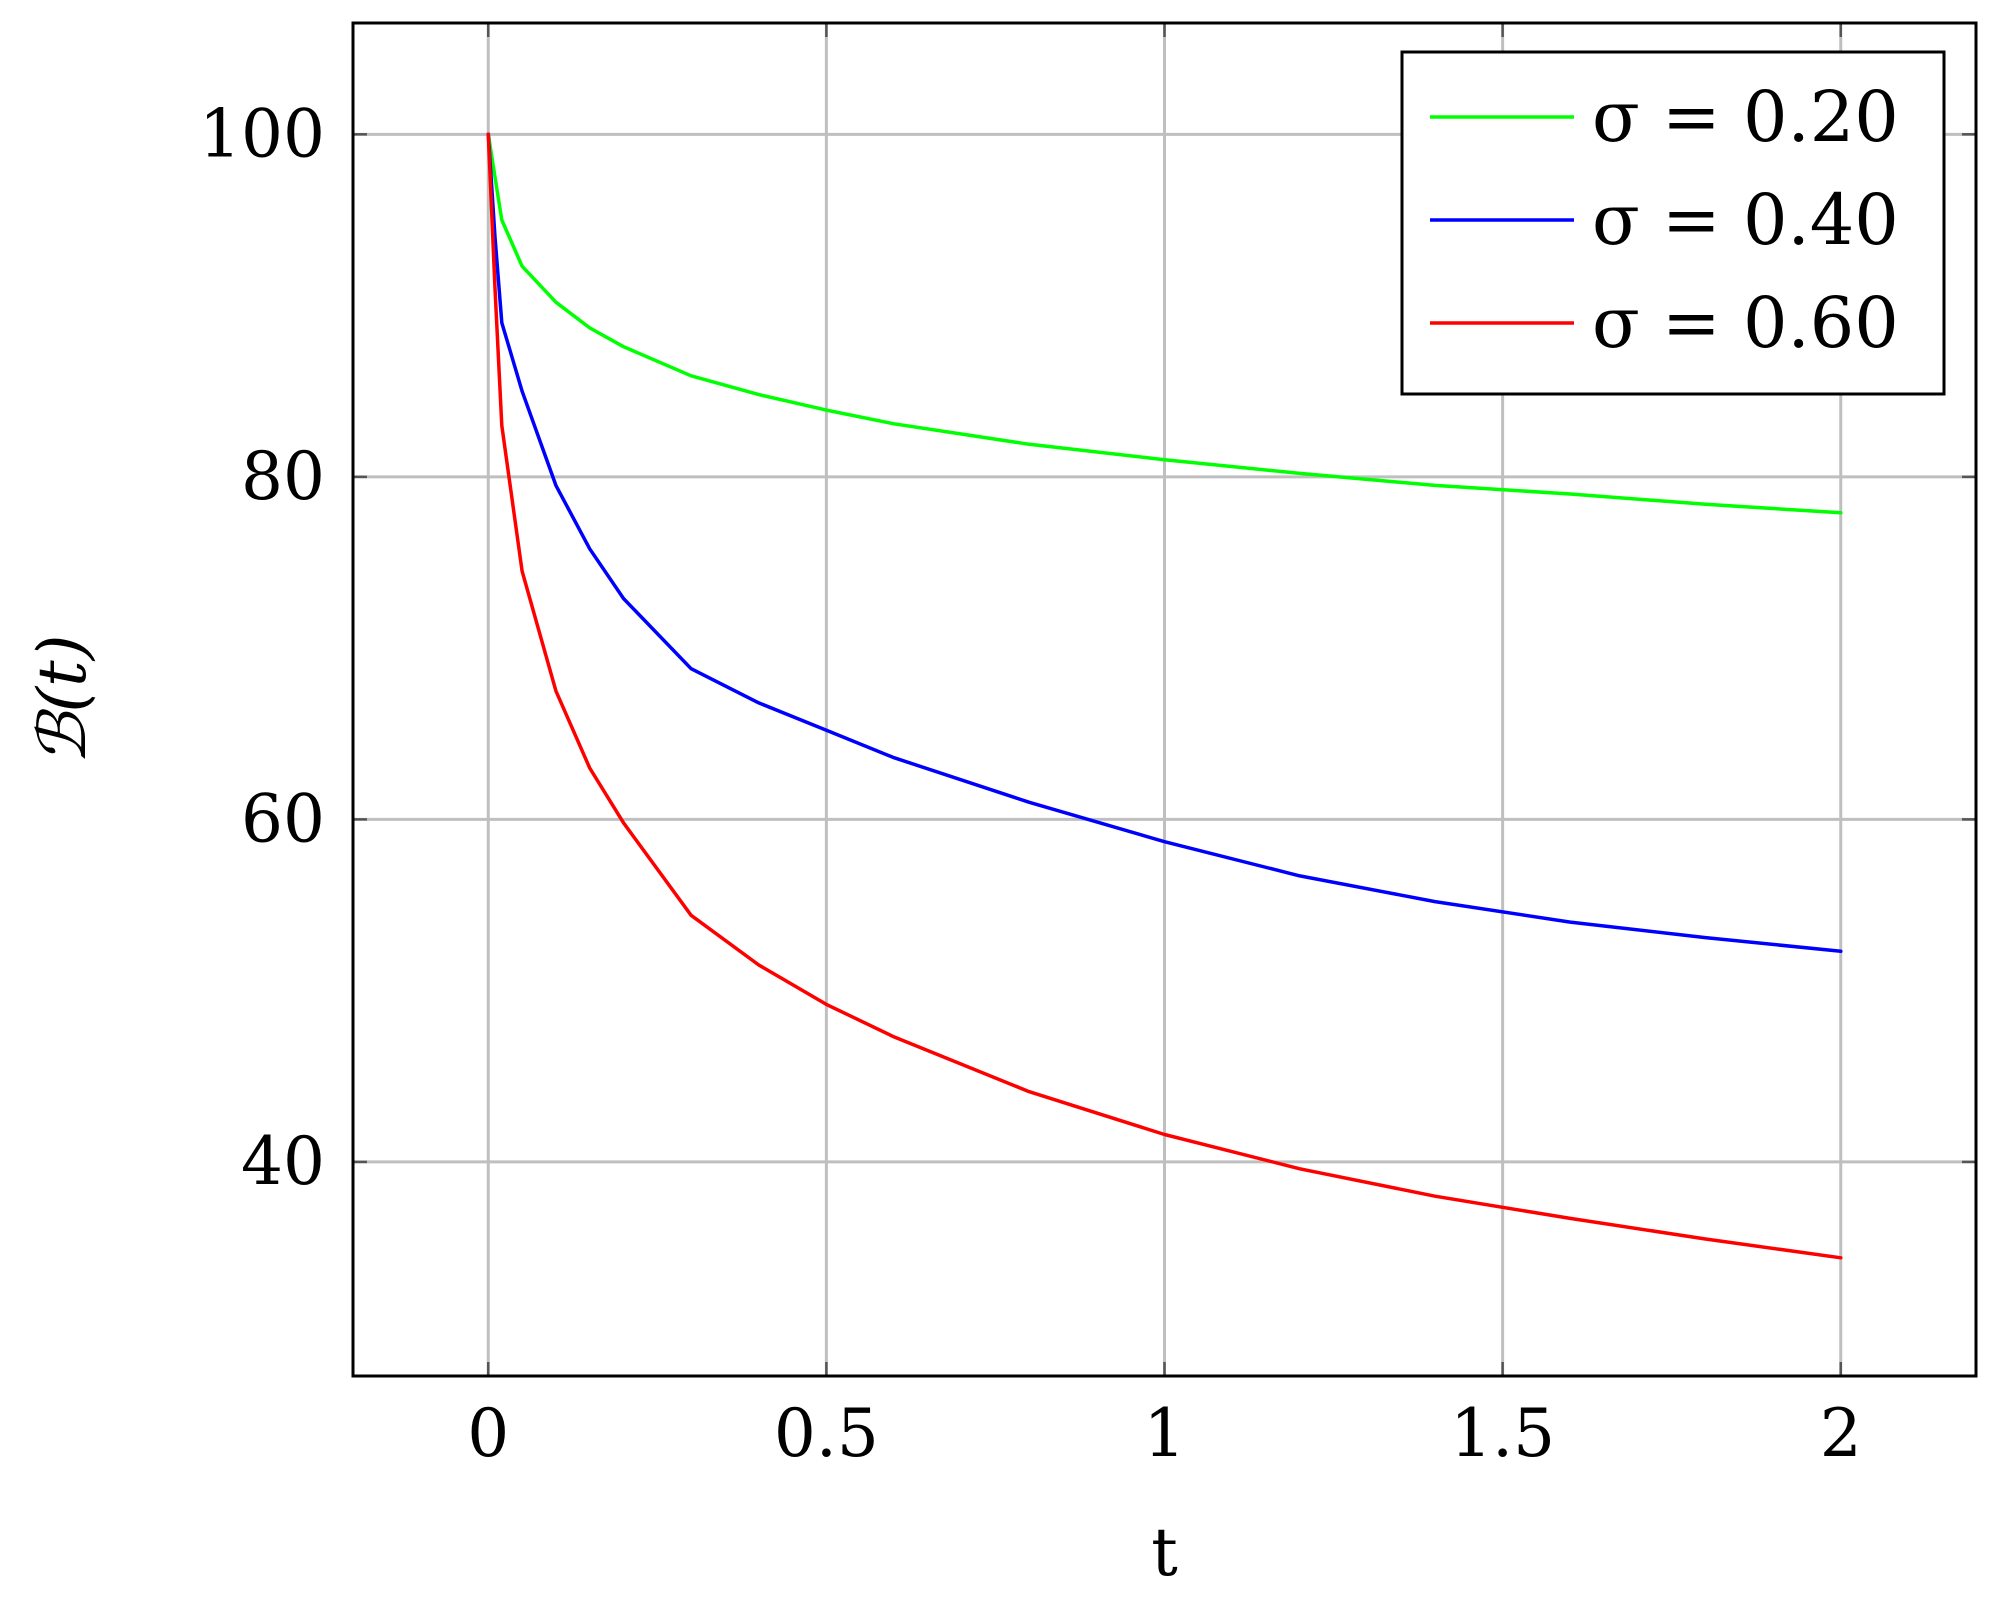  I want to click on x-tick-label: 1, so click(1165, 1433).